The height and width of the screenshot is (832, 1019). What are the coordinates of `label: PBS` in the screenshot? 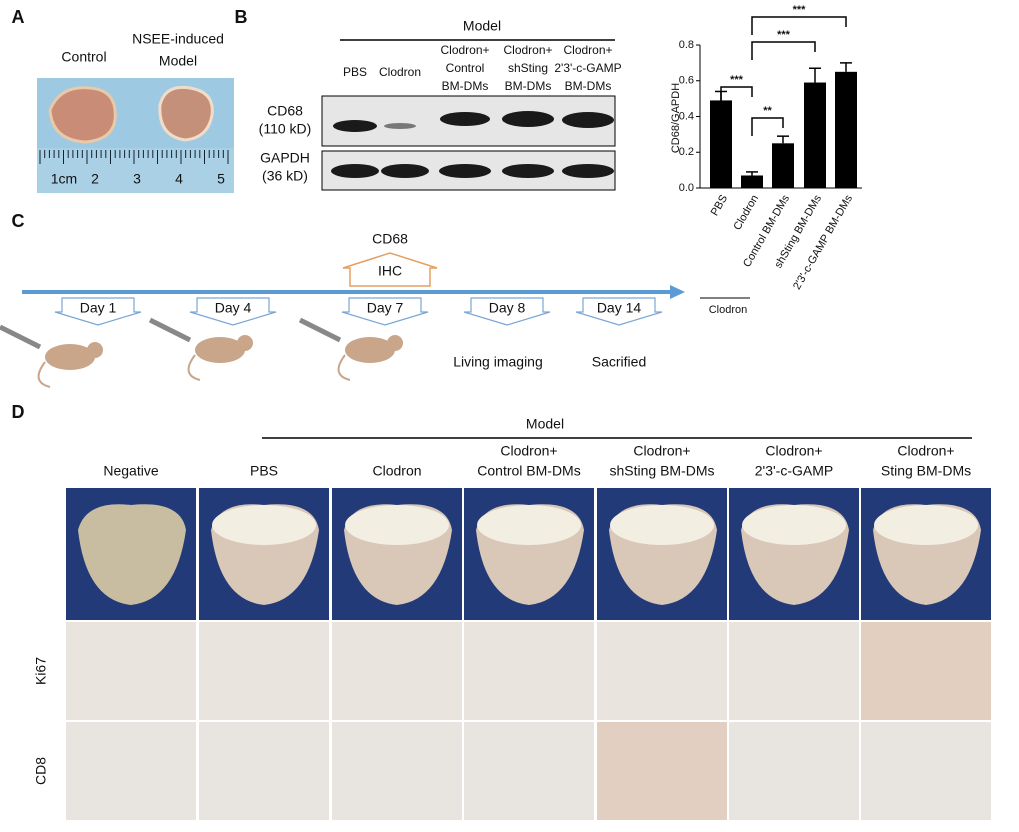 It's located at (355, 72).